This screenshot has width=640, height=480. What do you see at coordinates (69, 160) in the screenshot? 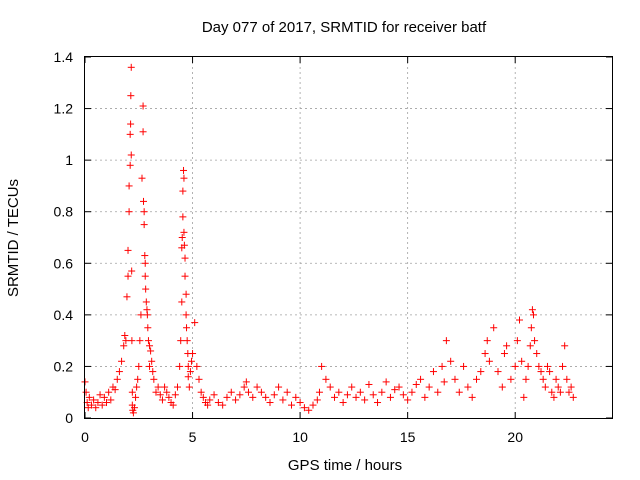
I see `y-tick-label: 1` at bounding box center [69, 160].